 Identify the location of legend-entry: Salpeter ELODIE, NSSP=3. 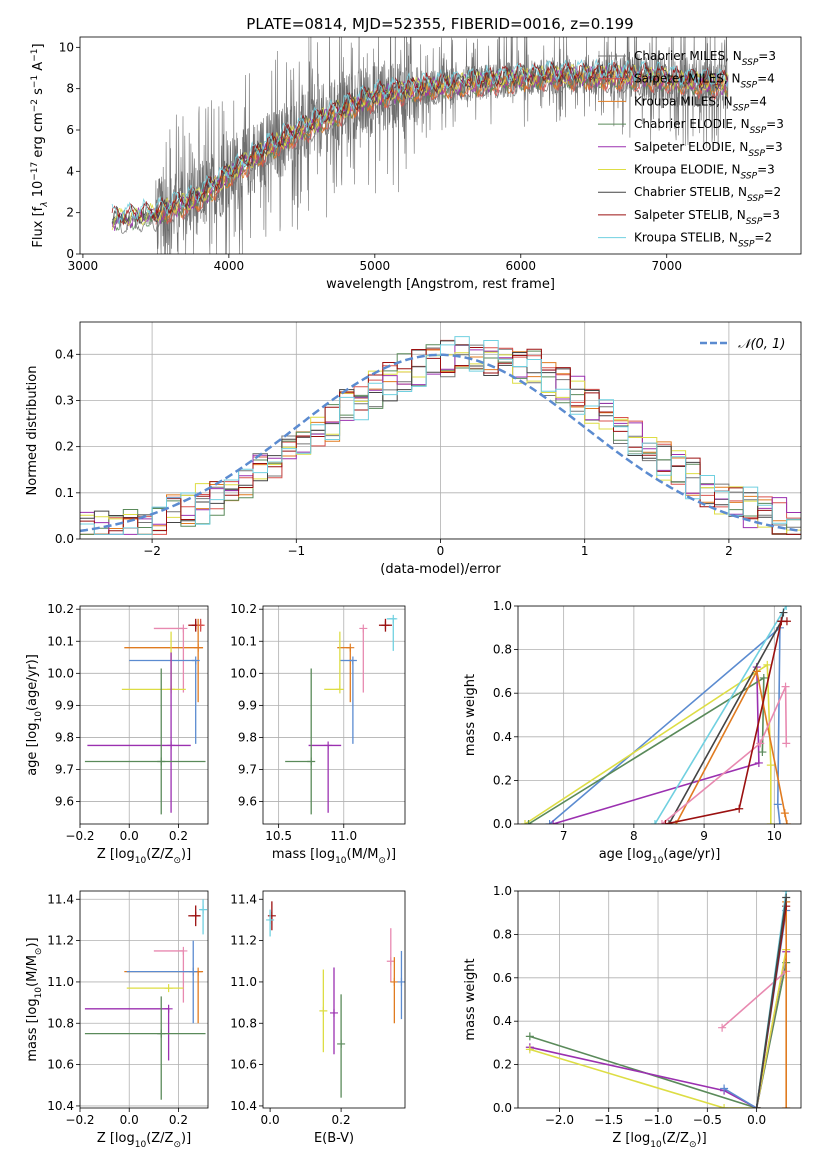
(708, 149).